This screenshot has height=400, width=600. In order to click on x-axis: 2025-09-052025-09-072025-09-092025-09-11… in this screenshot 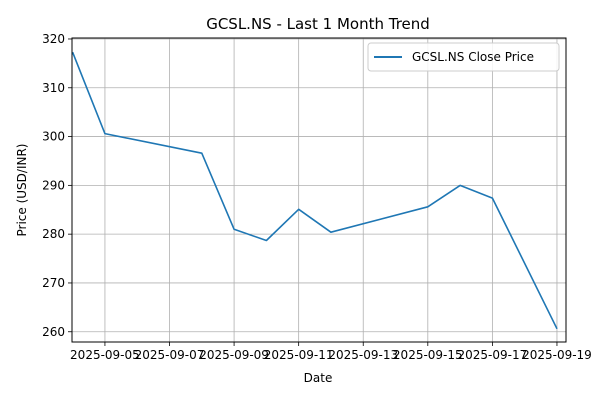, I will do `click(331, 352)`.